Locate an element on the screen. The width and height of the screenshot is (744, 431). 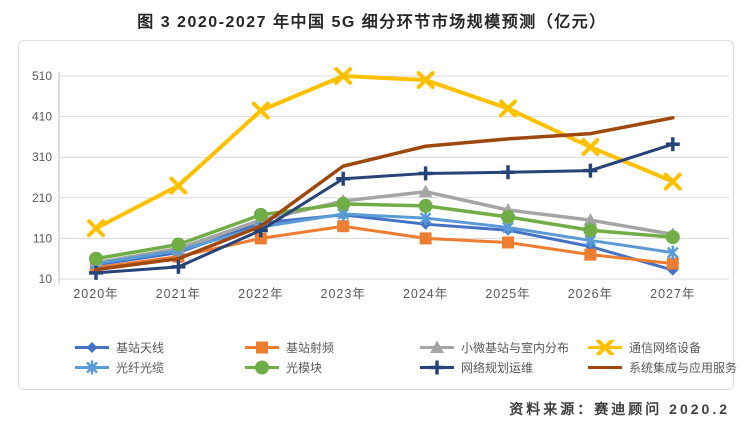
page-title: 图 3 2020-2027 年中国 5G 细分环节市场规模预测（亿元） is located at coordinates (372, 22).